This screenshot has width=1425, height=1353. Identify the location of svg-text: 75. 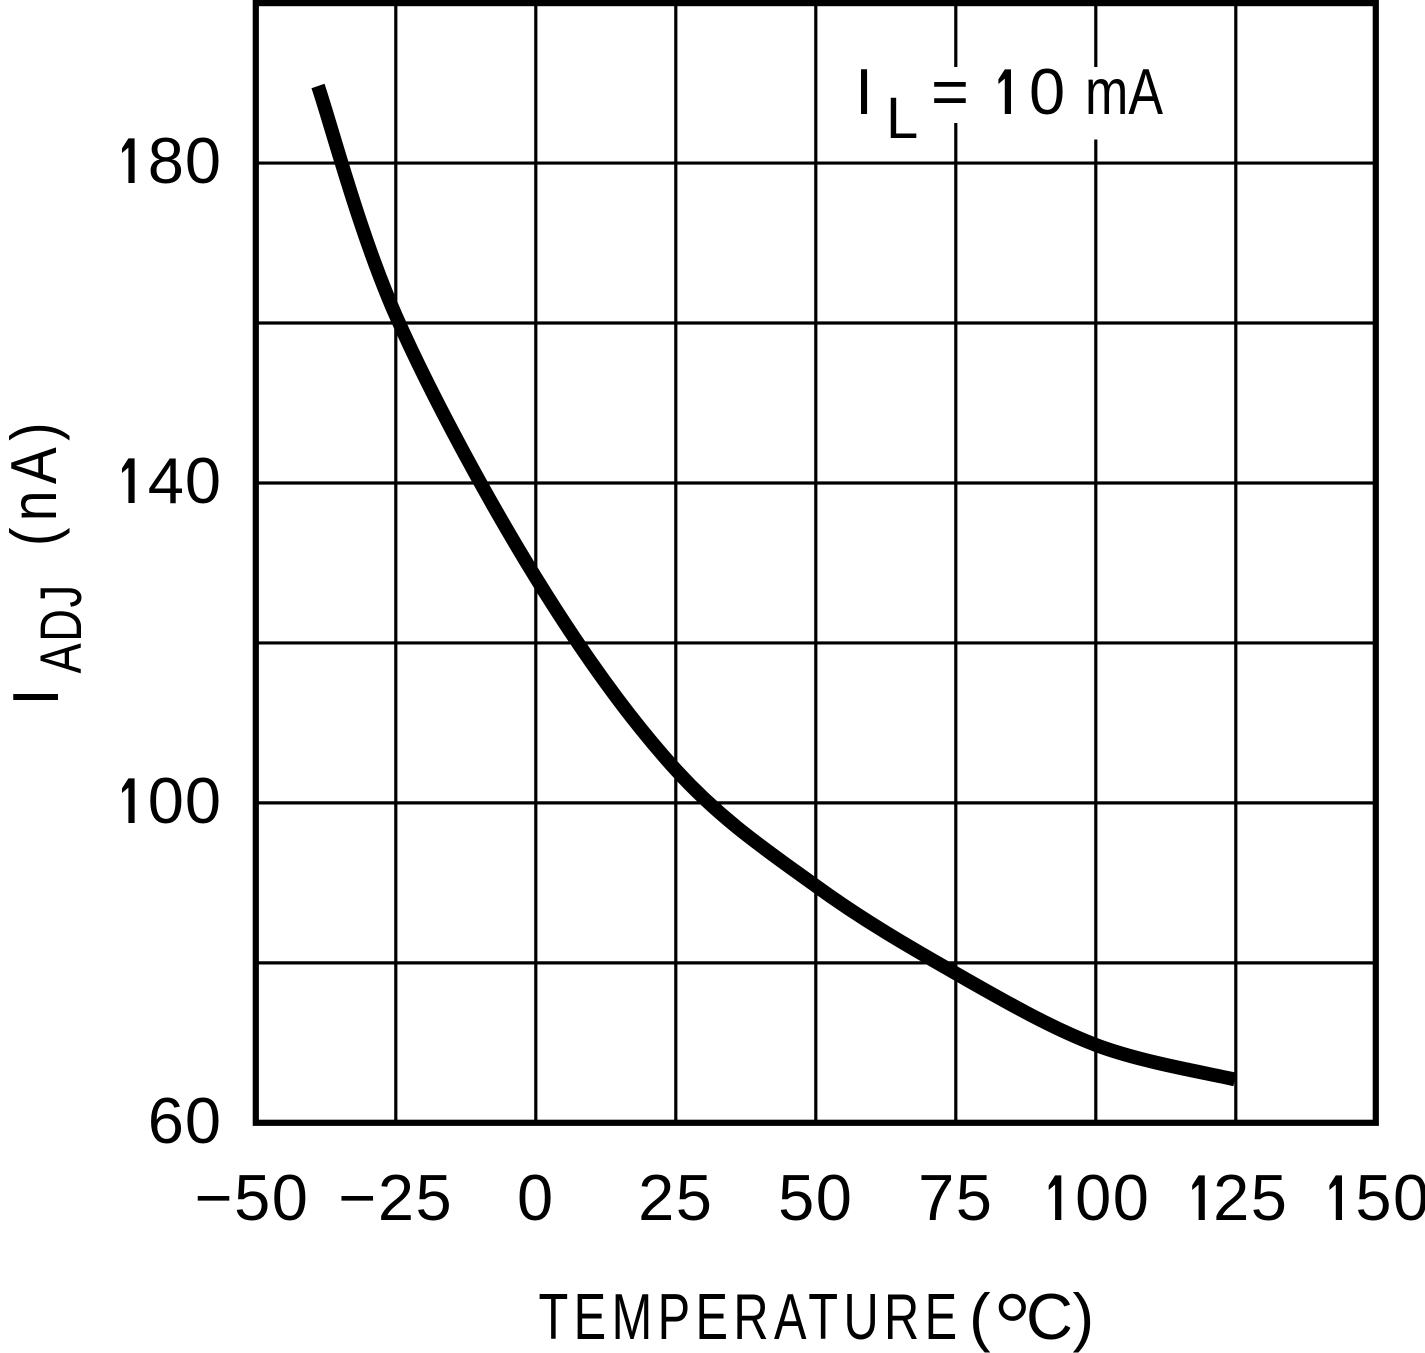
(955, 1197).